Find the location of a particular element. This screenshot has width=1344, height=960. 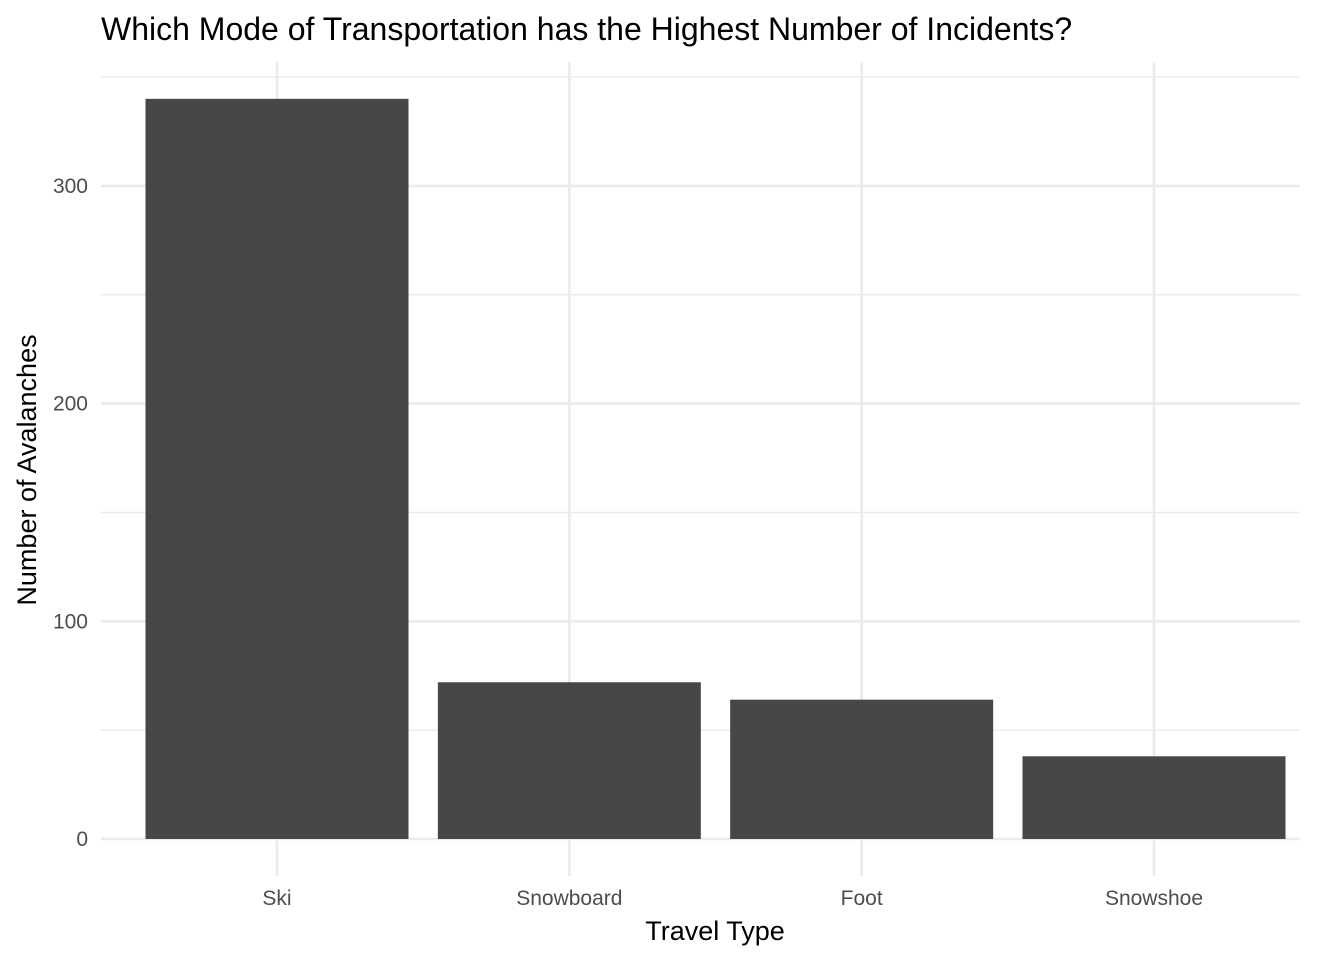

x-tick-label: Ski is located at coordinates (276, 898).